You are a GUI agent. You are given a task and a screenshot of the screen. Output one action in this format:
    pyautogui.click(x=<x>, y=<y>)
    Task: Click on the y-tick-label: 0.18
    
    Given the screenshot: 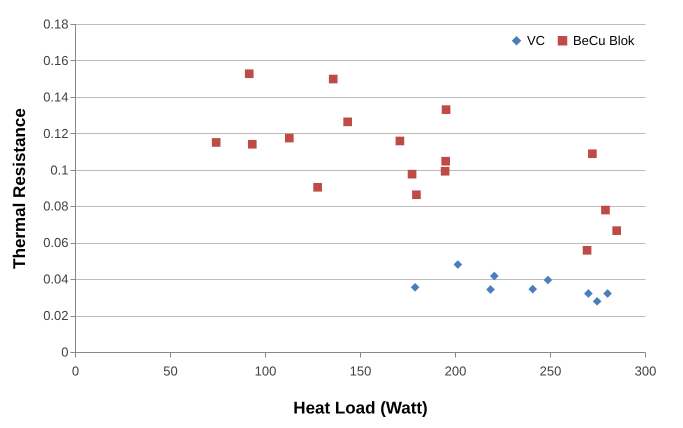 What is the action you would take?
    pyautogui.click(x=55, y=24)
    